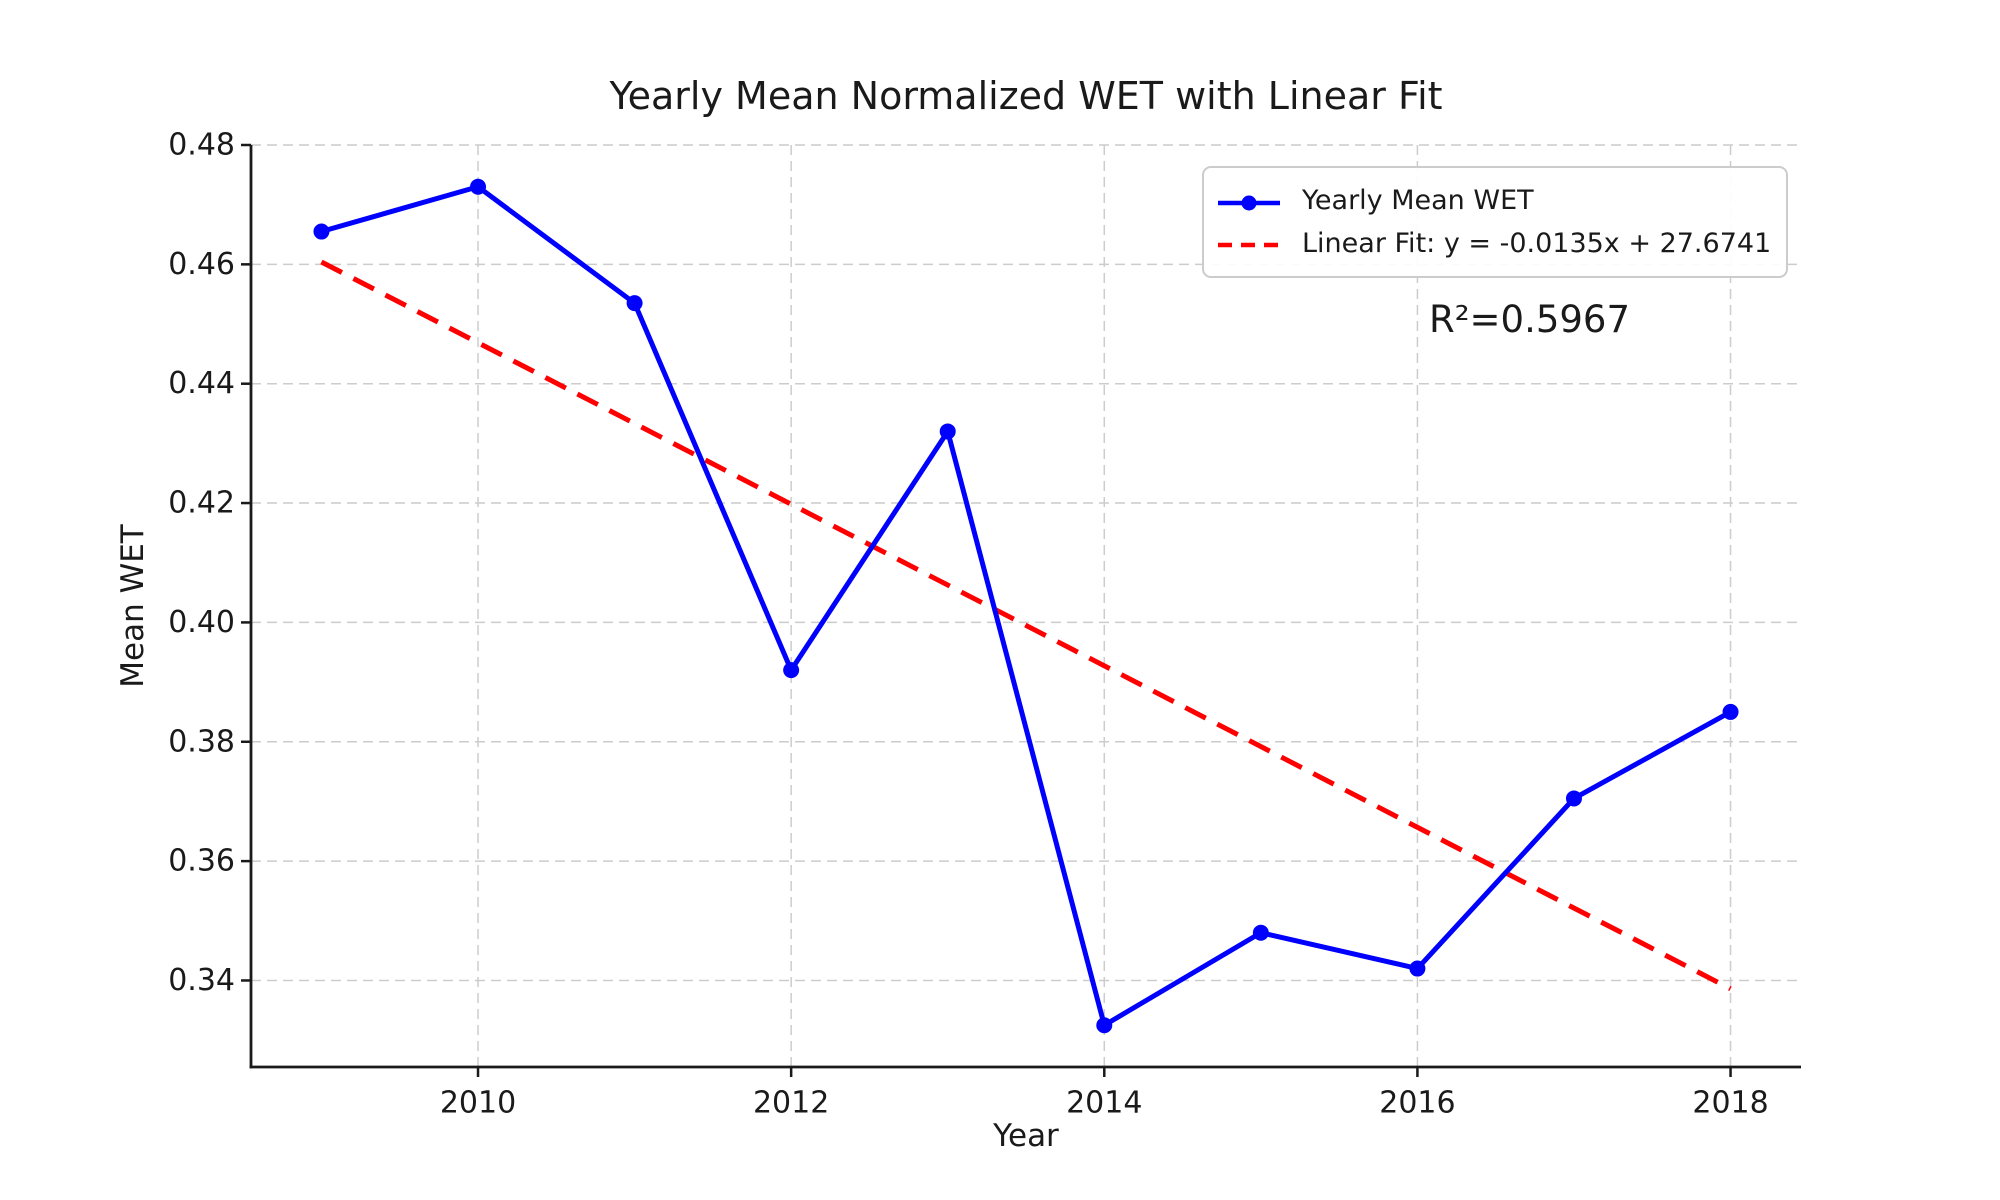 The width and height of the screenshot is (2000, 1200). What do you see at coordinates (201, 145) in the screenshot?
I see `y-tick-label: 0.48` at bounding box center [201, 145].